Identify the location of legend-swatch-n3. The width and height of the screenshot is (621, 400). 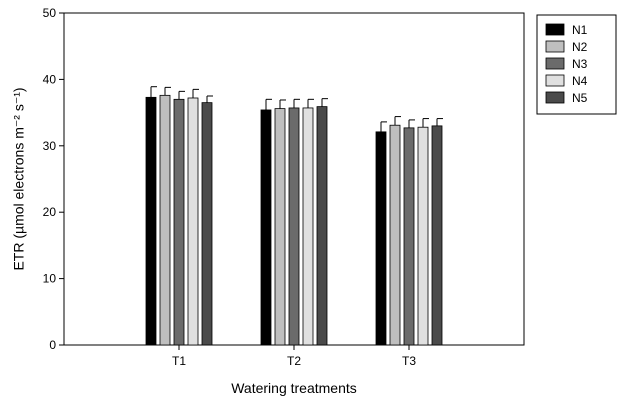
(555, 63).